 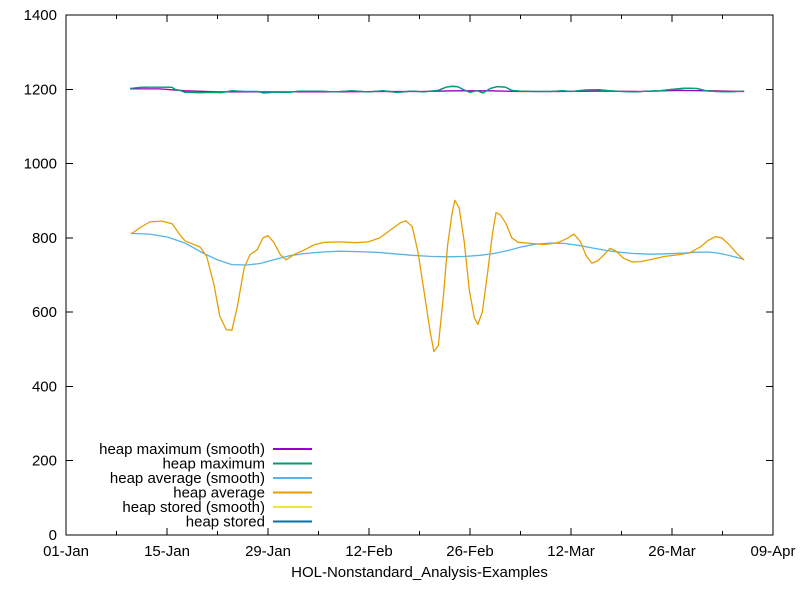 What do you see at coordinates (772, 551) in the screenshot?
I see `x-tick-label: 09-Apr` at bounding box center [772, 551].